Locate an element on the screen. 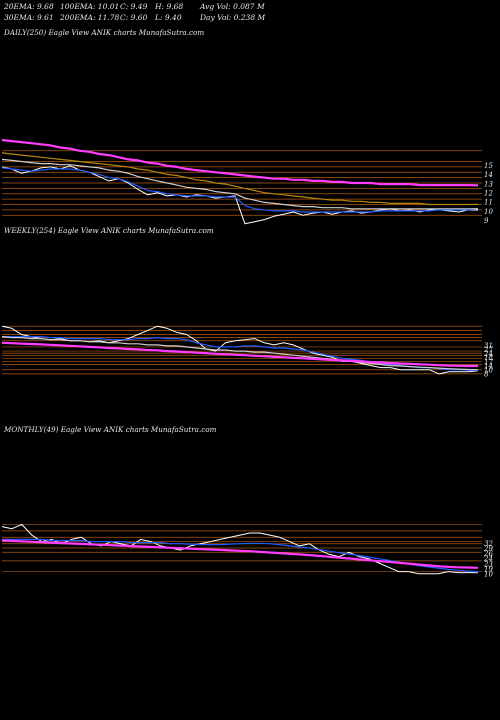 The width and height of the screenshot is (500, 720). daily-tick-label: 15 is located at coordinates (488, 166).